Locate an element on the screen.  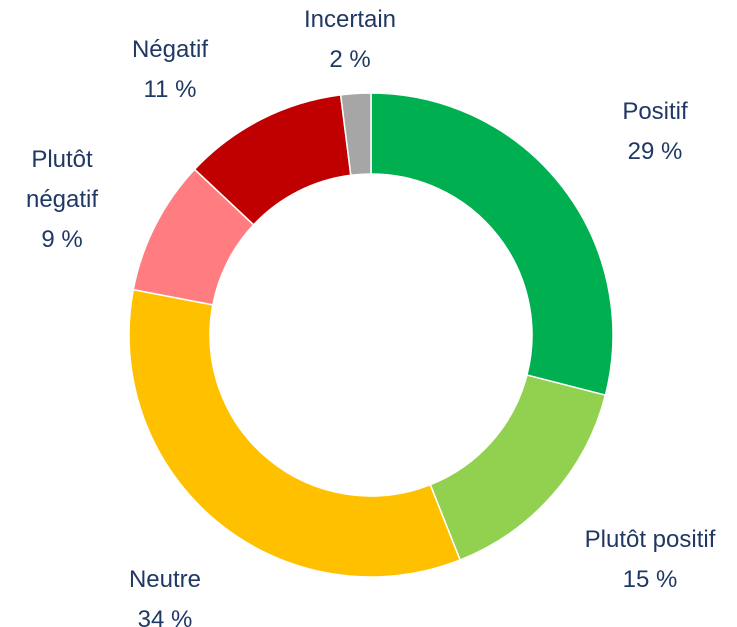
slice-label: Plutôt négatif 9 % is located at coordinates (62, 200).